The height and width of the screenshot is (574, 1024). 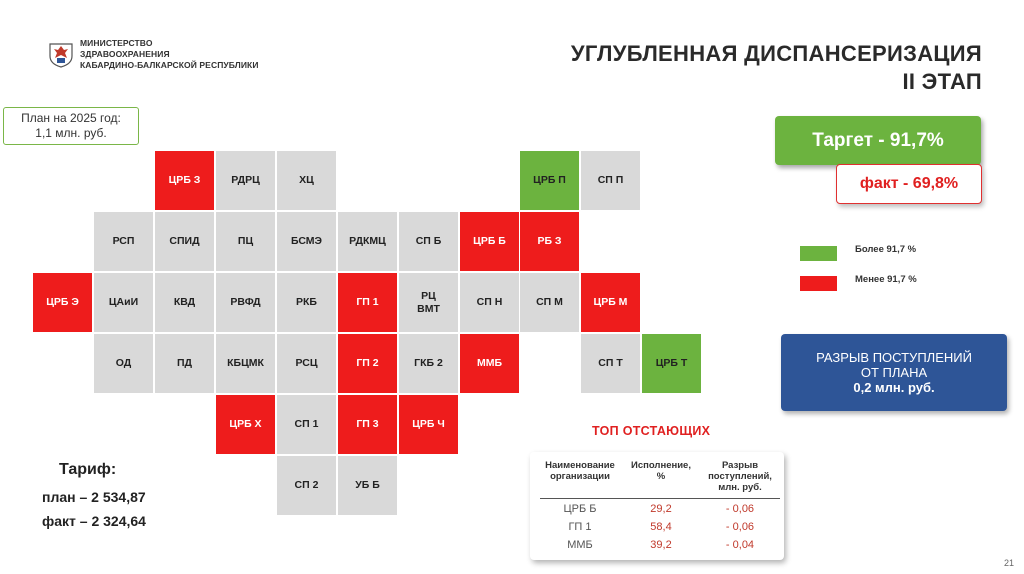 What do you see at coordinates (306, 180) in the screenshot?
I see `grid-cell: ХЦ` at bounding box center [306, 180].